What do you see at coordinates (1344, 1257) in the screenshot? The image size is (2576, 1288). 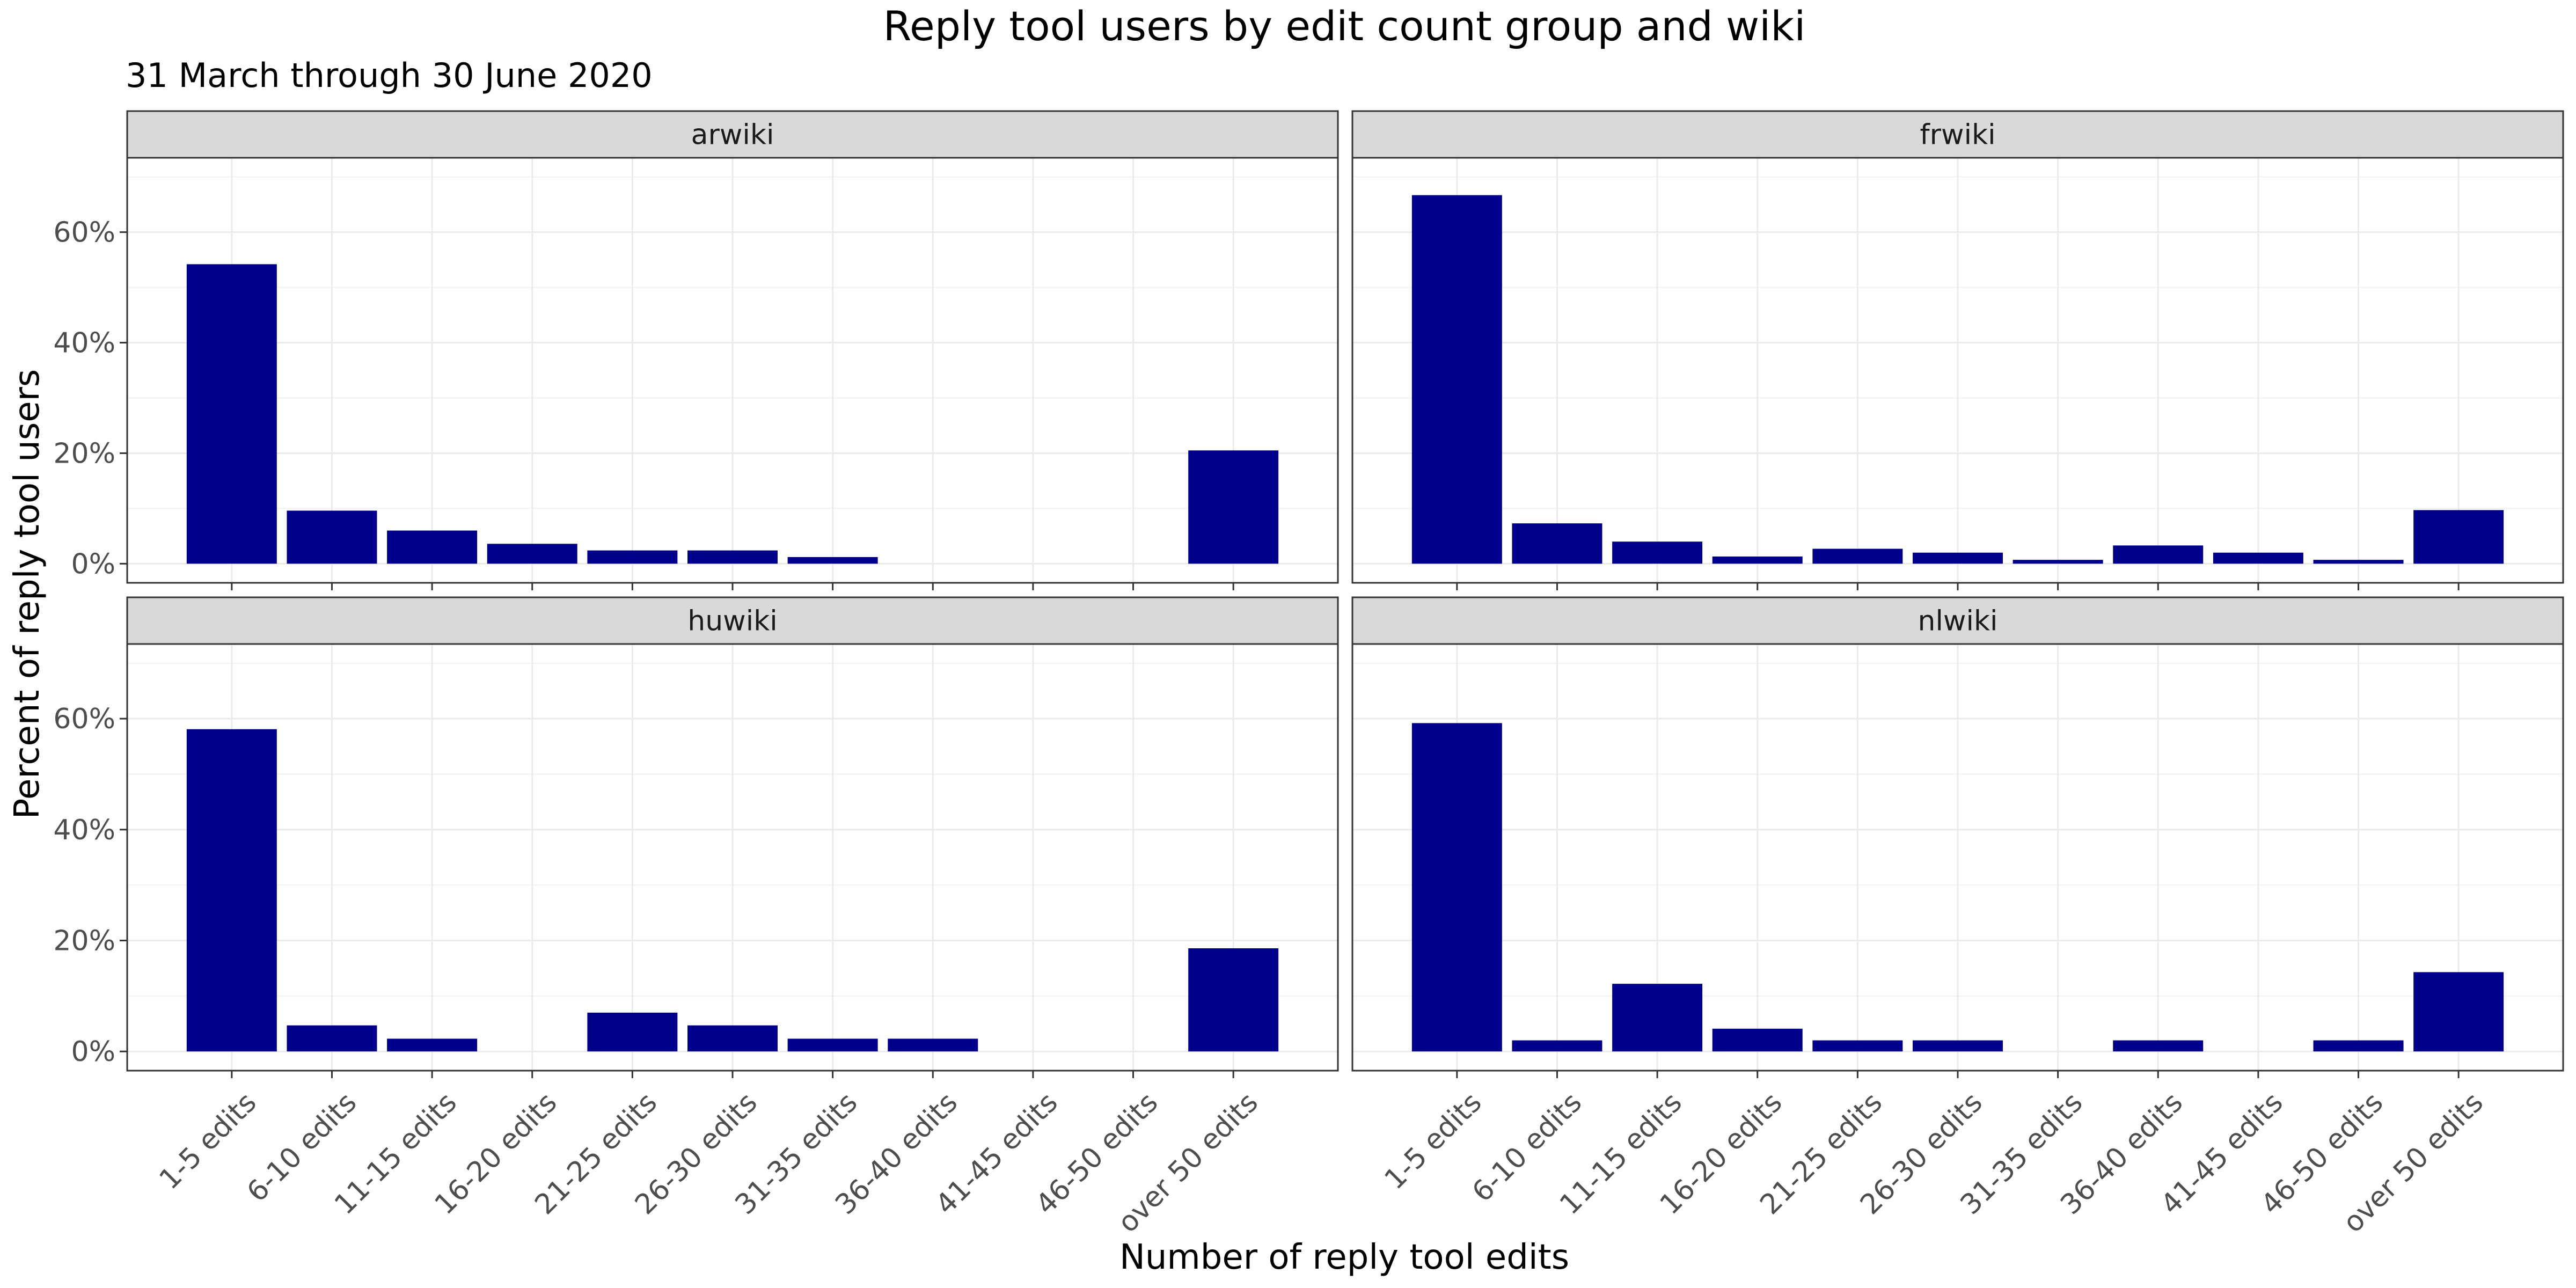 I see `x-axis-title: Number of reply tool edits` at bounding box center [1344, 1257].